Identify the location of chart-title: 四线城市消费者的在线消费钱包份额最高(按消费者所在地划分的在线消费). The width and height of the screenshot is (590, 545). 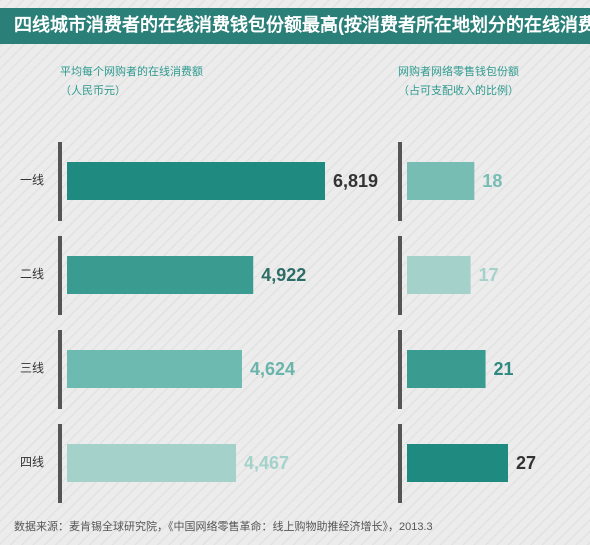
(302, 24).